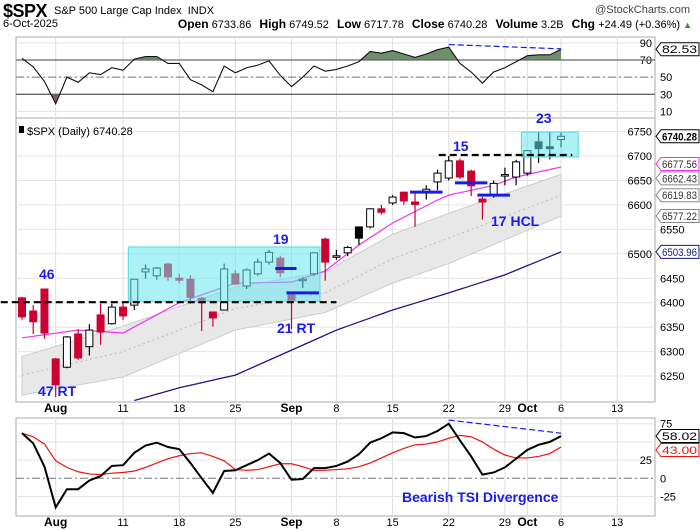 Image resolution: width=700 pixels, height=530 pixels. Describe the element at coordinates (672, 353) in the screenshot. I see `price-tick-label: 6300` at that location.